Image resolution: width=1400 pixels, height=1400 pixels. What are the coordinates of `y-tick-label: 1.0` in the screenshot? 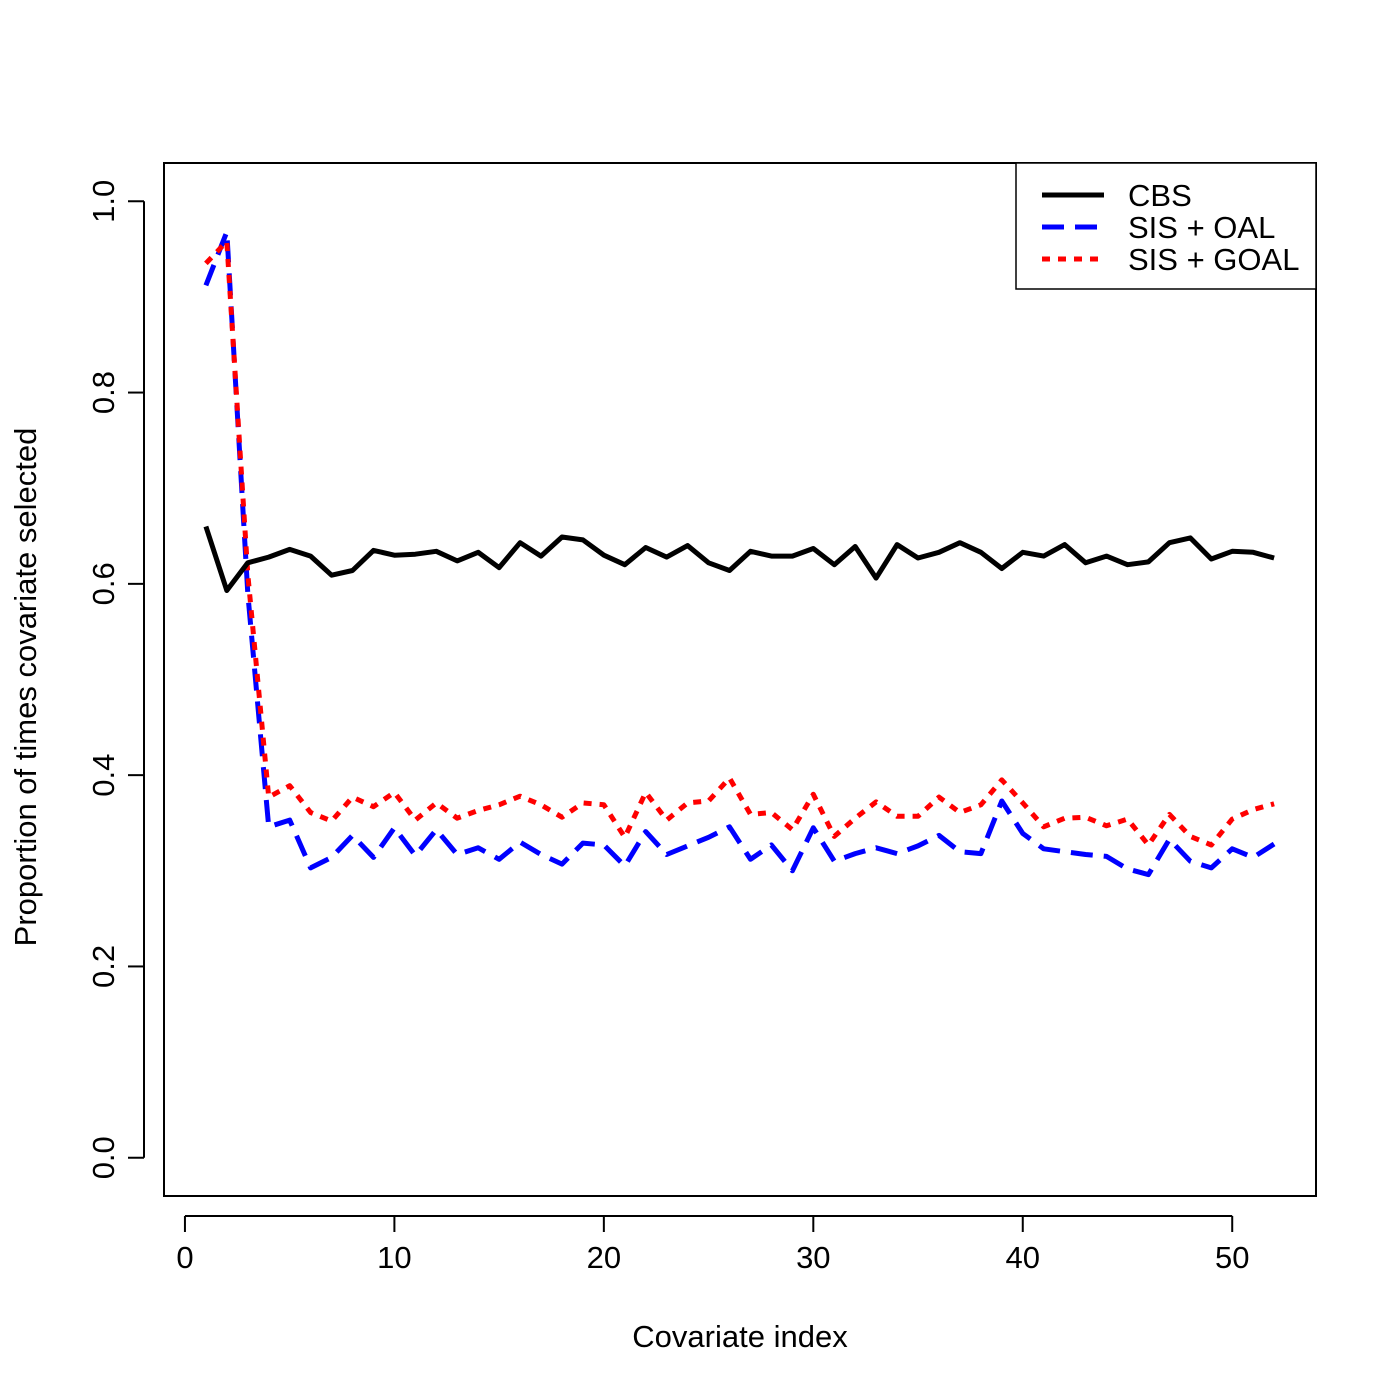 It's located at (103, 201).